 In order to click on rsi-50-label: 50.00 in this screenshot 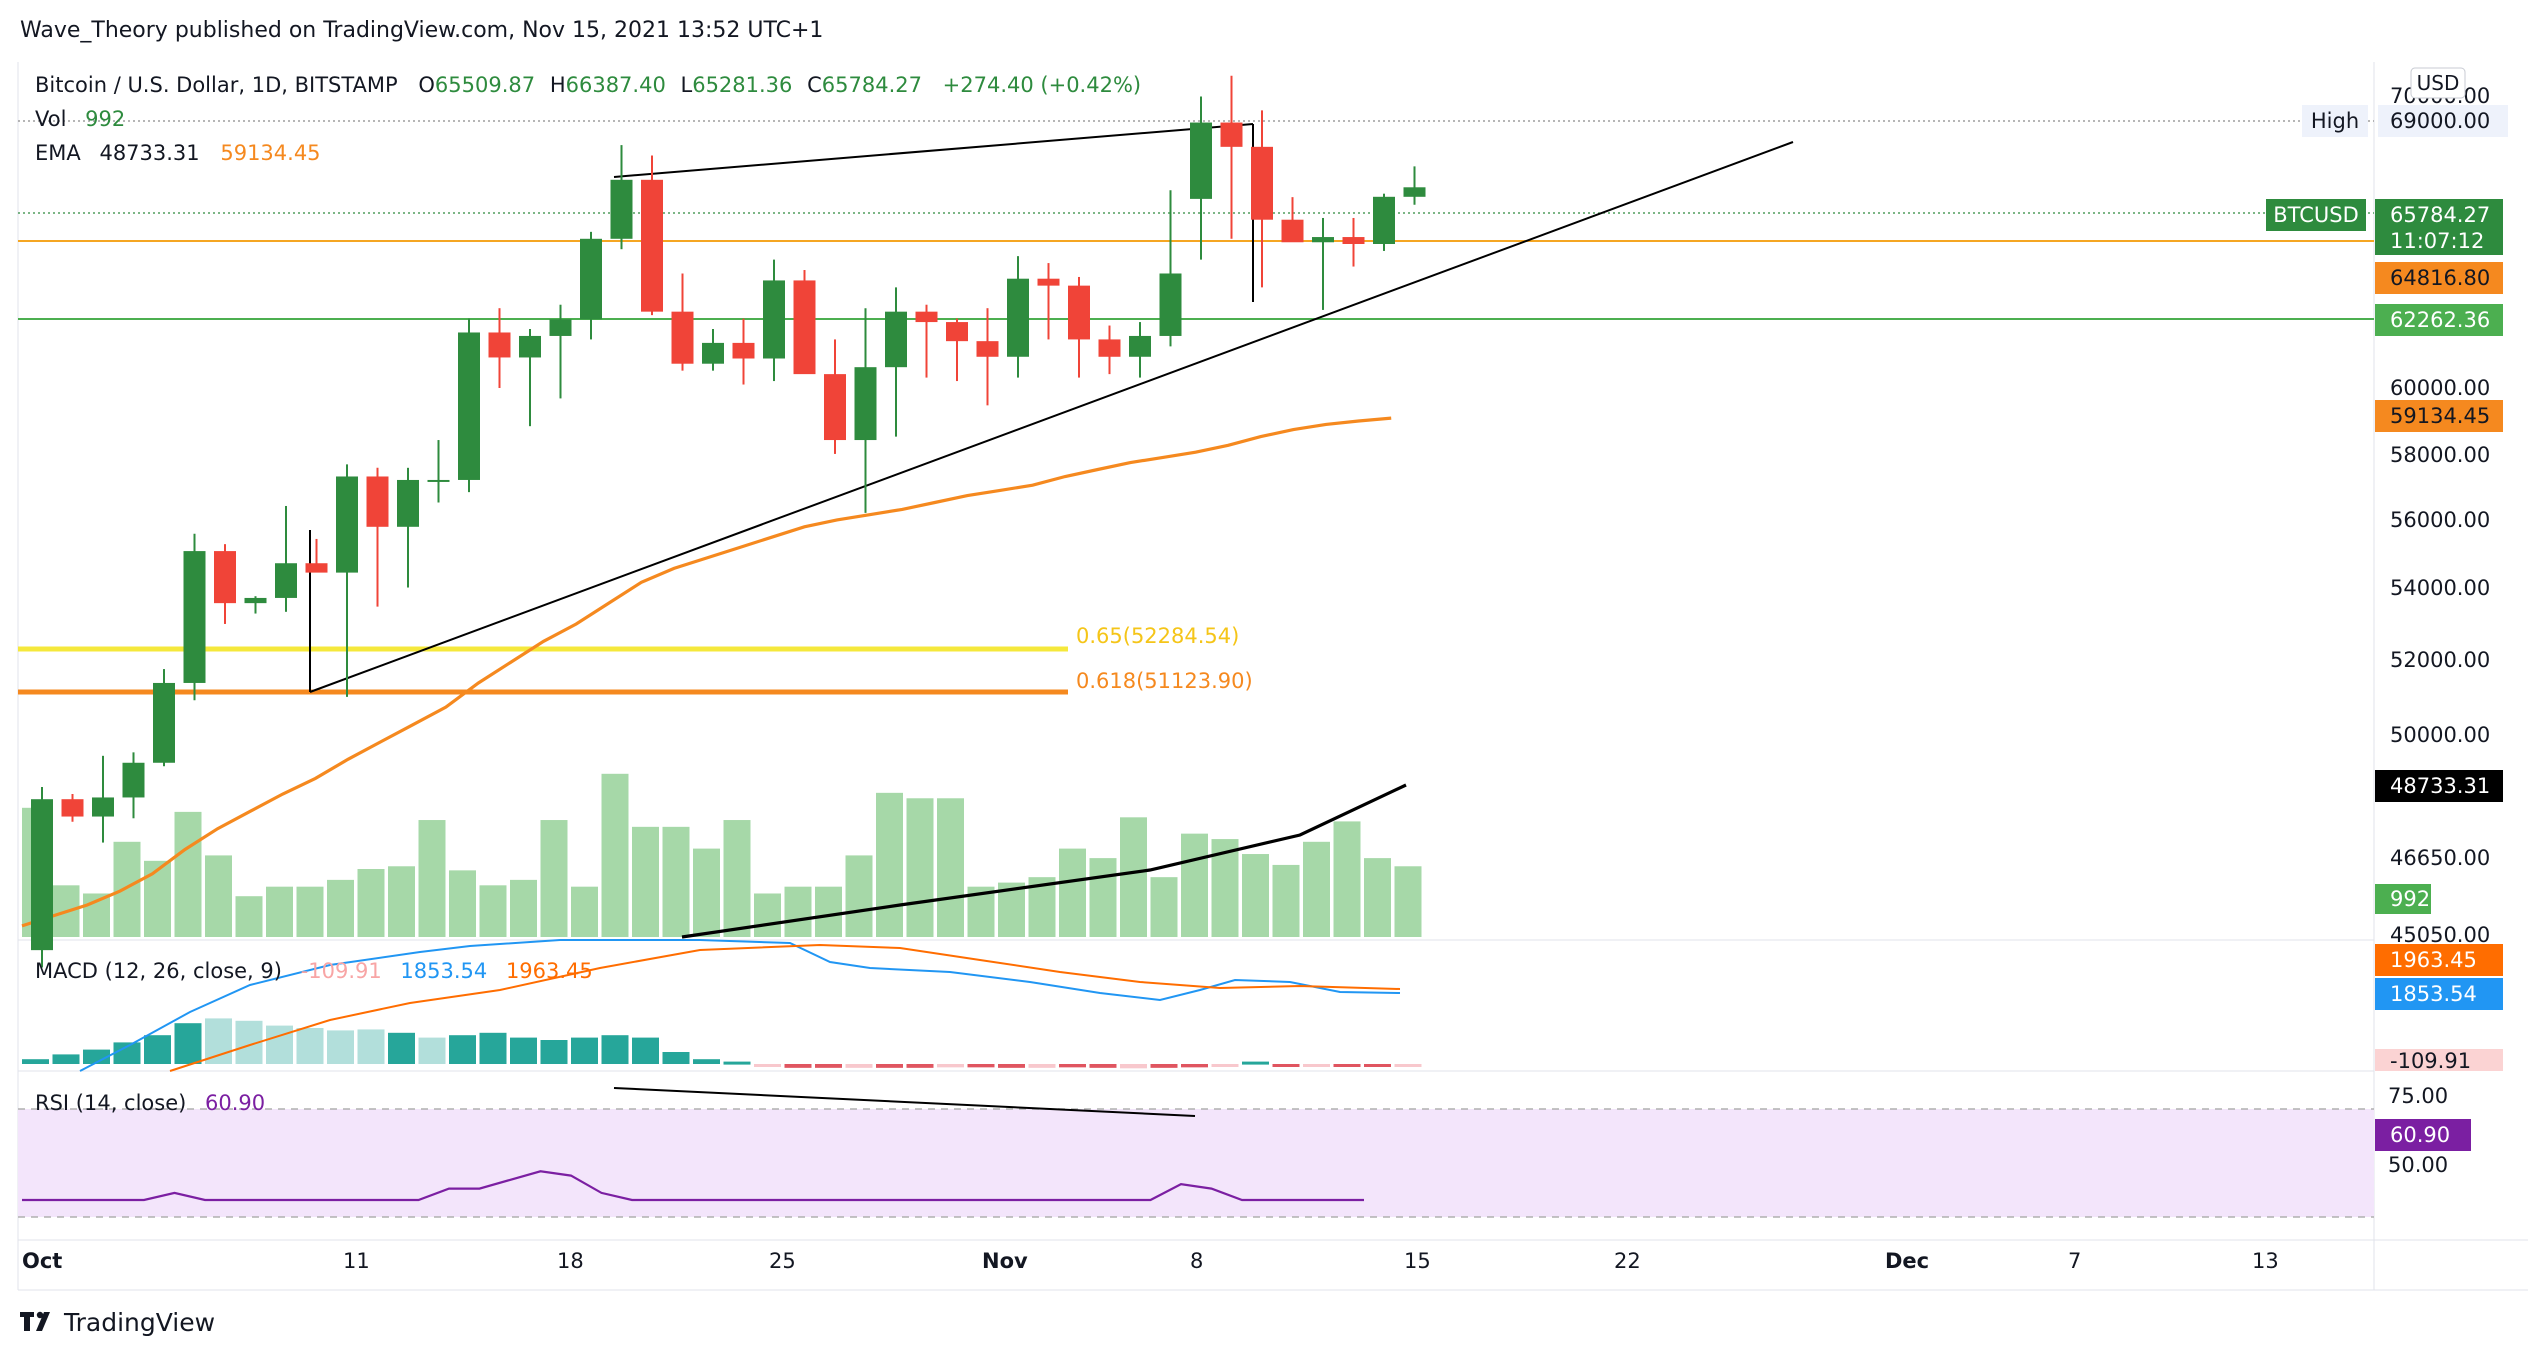, I will do `click(2418, 1165)`.